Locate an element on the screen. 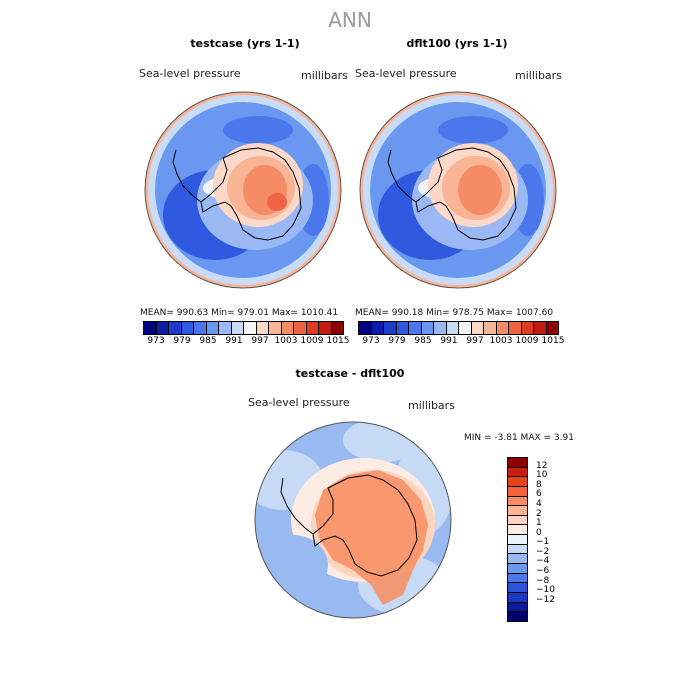  colorbar-tick-label: −12 is located at coordinates (545, 599).